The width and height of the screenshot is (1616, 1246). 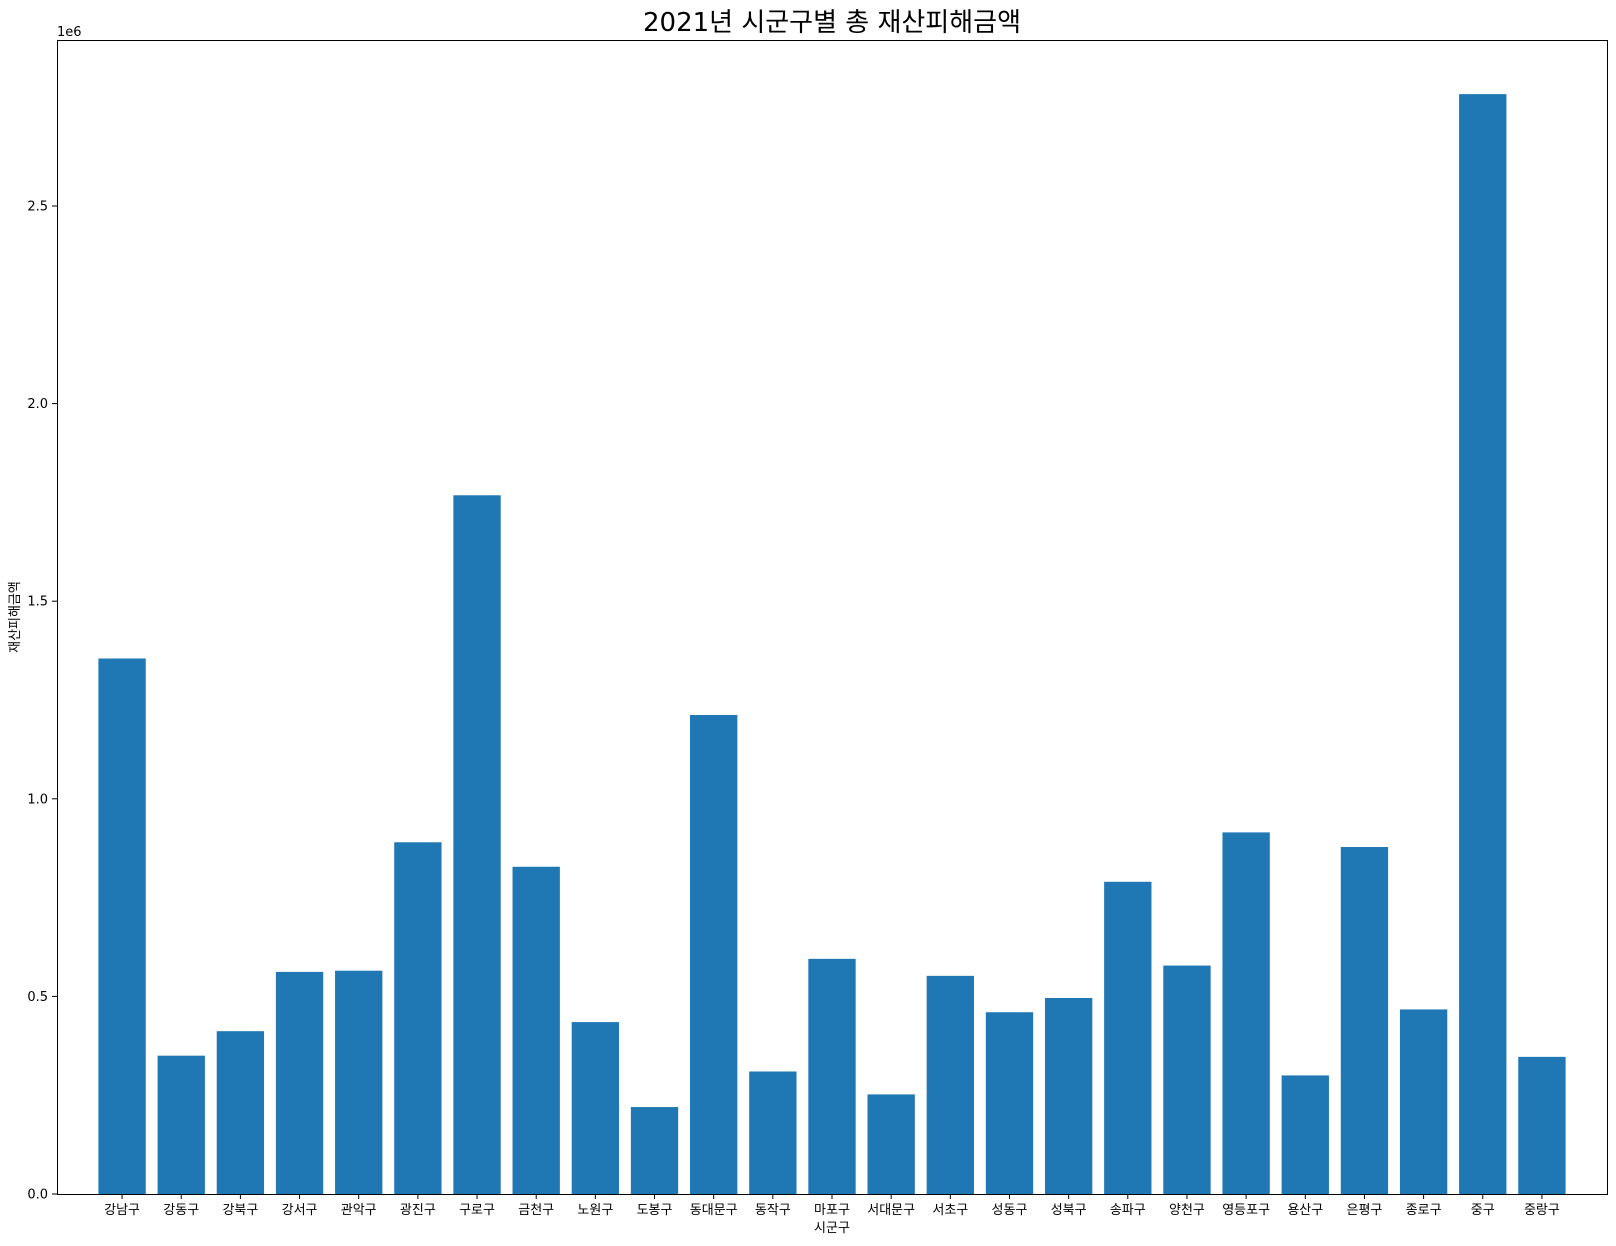 I want to click on y-tick-label: 2.5, so click(x=37, y=206).